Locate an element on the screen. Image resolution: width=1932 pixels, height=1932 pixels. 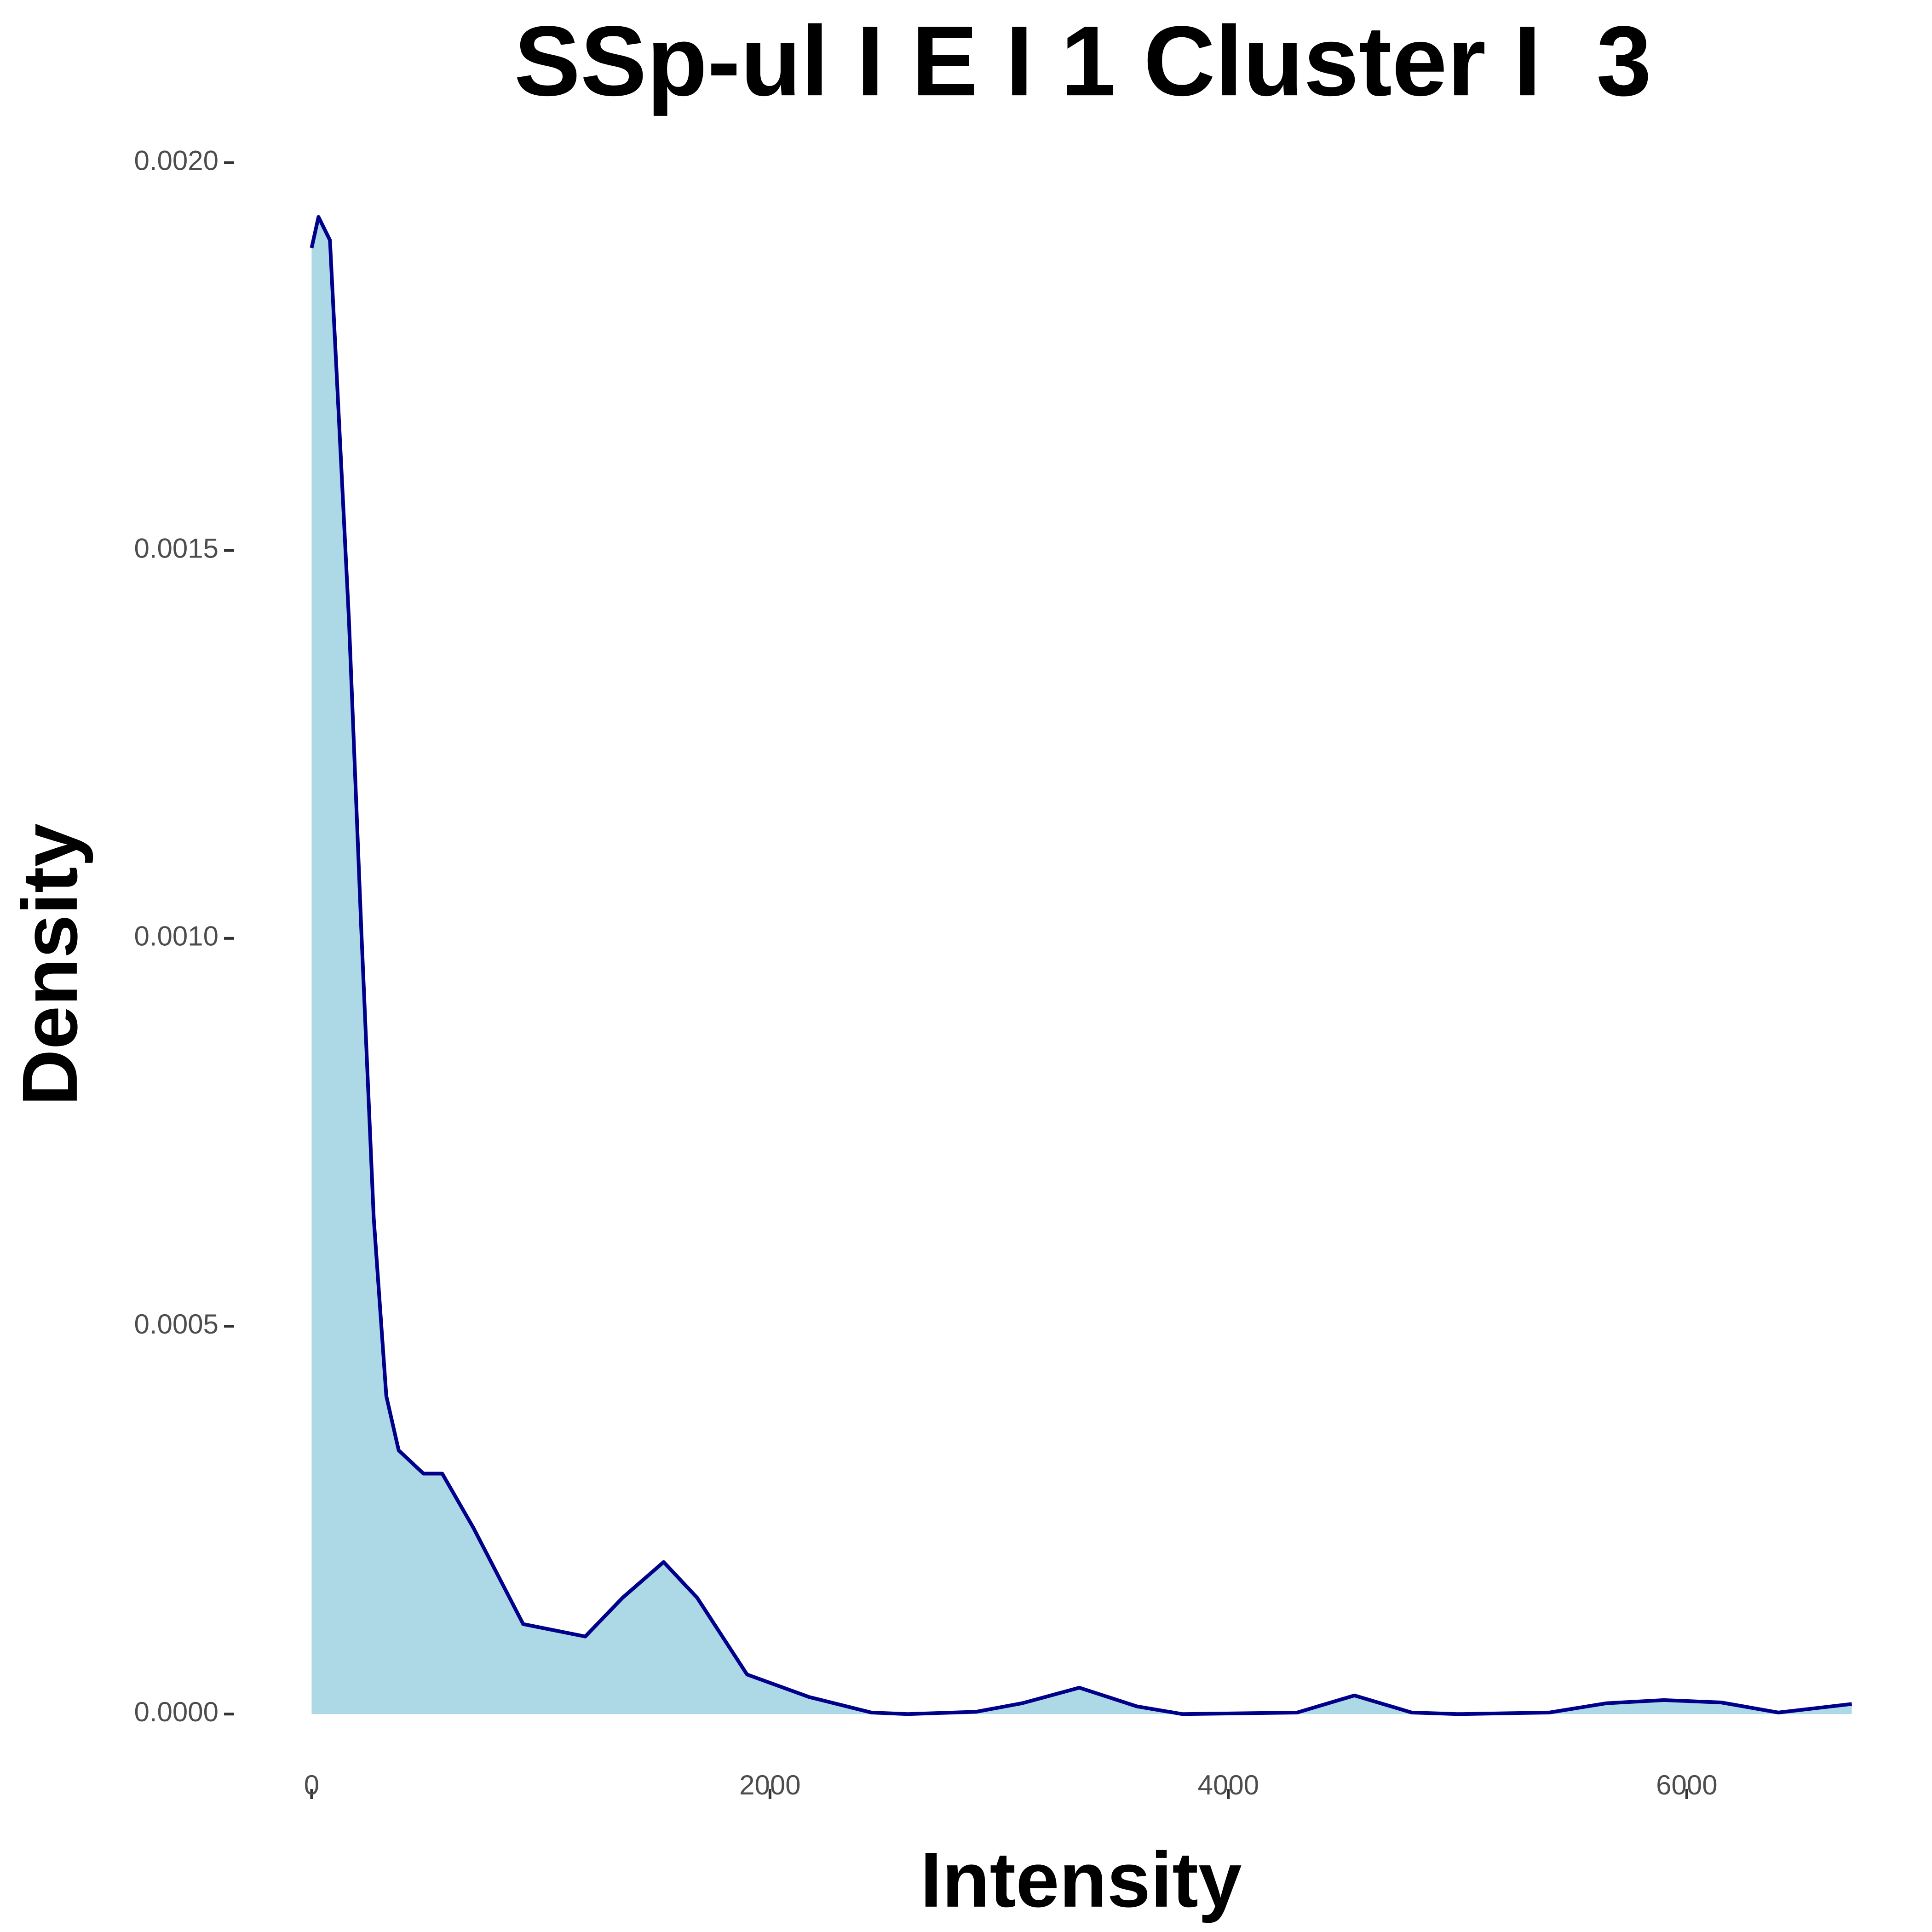
x-tick-label: 6000 is located at coordinates (1686, 1785).